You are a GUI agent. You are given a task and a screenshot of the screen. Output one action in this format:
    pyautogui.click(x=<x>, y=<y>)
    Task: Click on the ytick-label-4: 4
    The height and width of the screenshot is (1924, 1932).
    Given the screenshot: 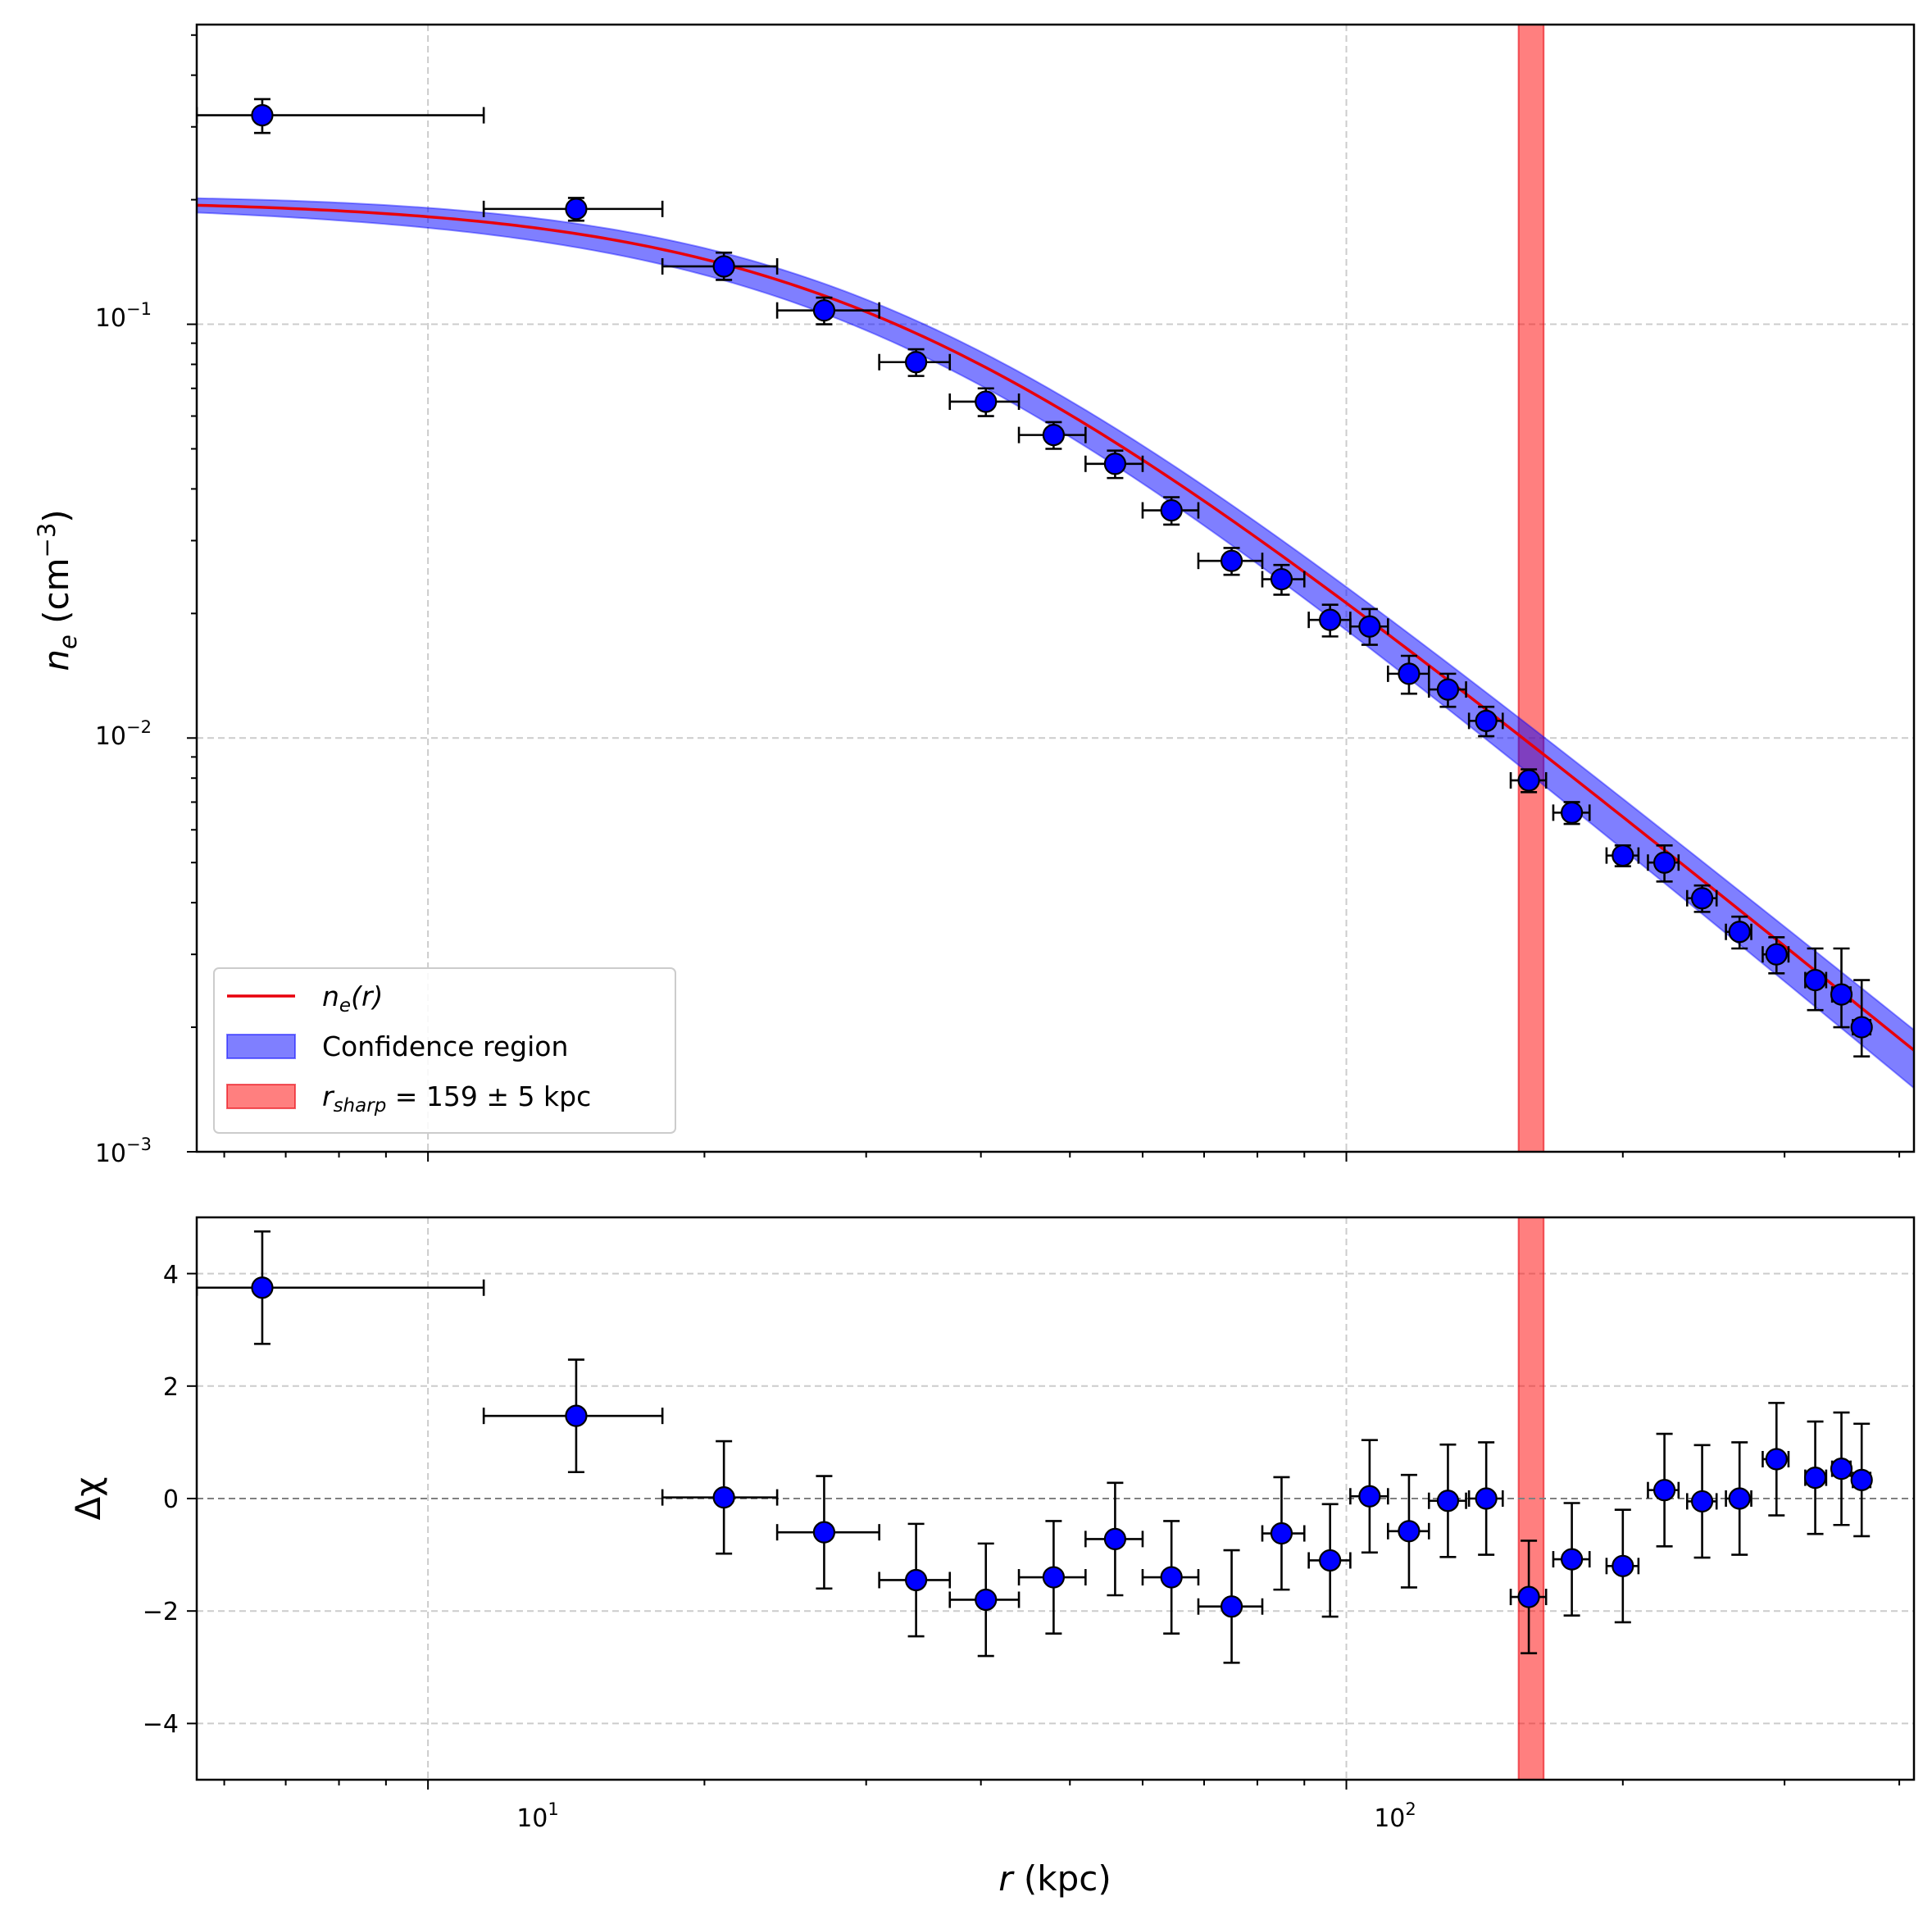 What is the action you would take?
    pyautogui.click(x=171, y=1275)
    